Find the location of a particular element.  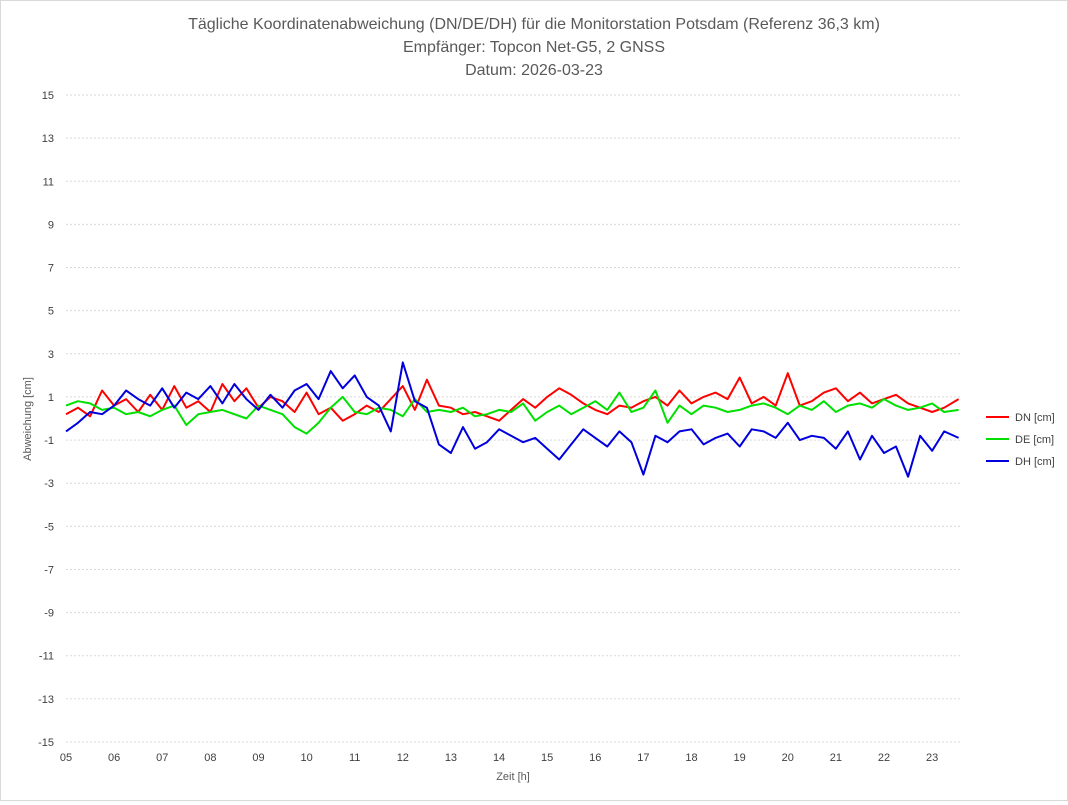

x-tick-label: 06 is located at coordinates (114, 758).